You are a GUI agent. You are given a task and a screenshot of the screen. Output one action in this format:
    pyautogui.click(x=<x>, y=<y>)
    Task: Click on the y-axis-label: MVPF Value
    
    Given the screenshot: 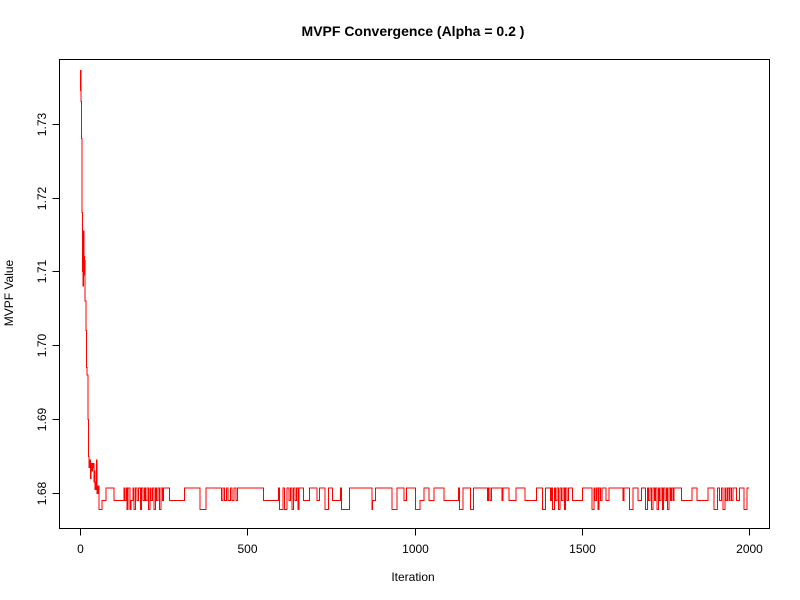 What is the action you would take?
    pyautogui.click(x=9, y=292)
    